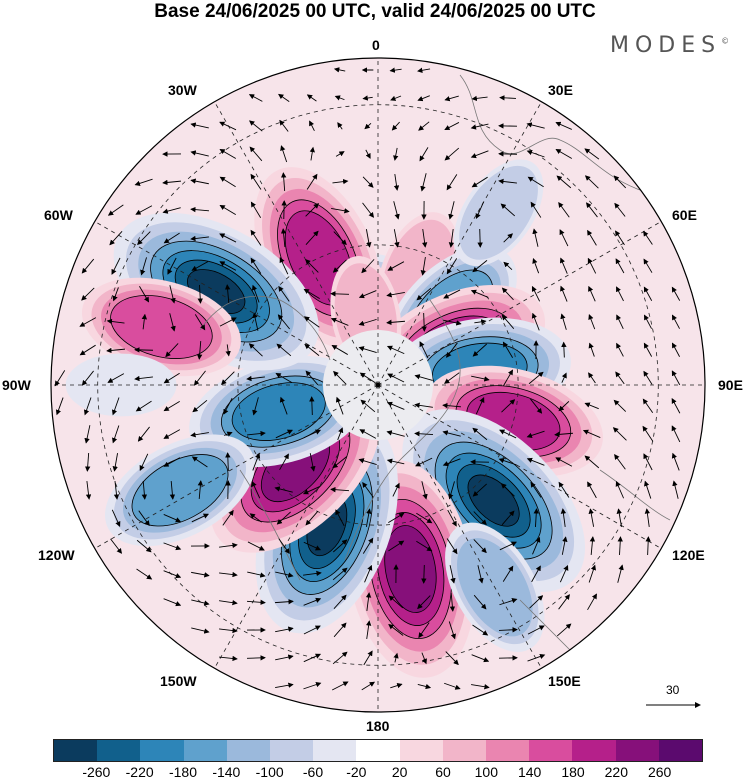  What do you see at coordinates (443, 772) in the screenshot?
I see `colorbar-tick-label: 60` at bounding box center [443, 772].